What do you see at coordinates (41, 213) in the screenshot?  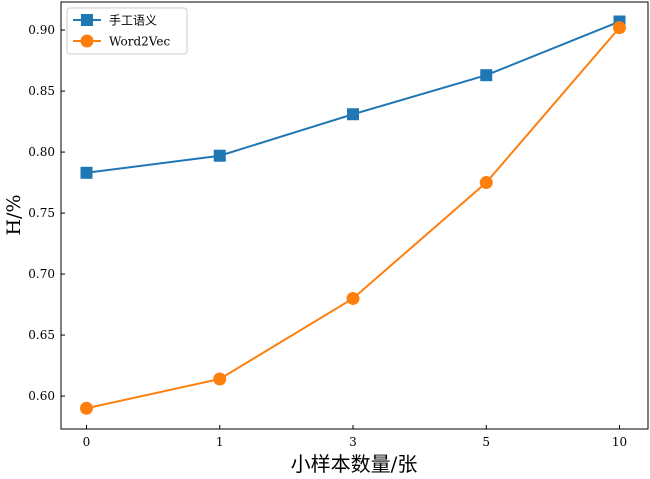 I see `y-tick-label: 0.75` at bounding box center [41, 213].